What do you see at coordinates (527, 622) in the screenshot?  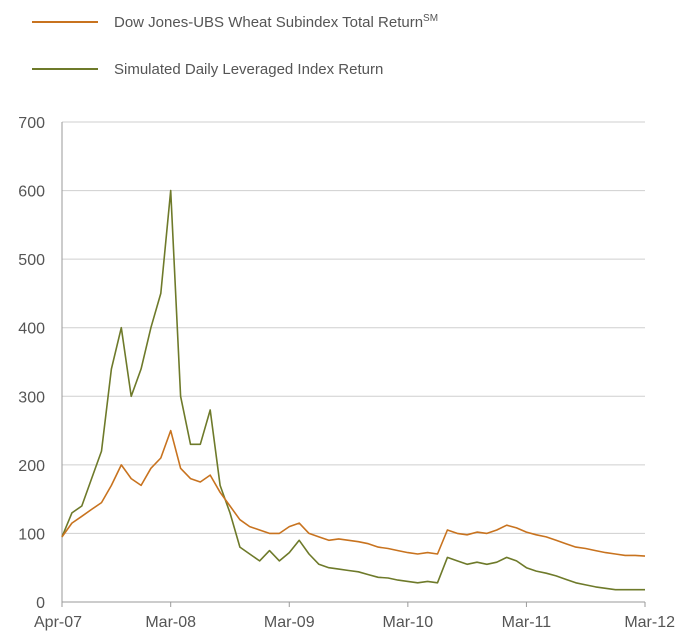 I see `x-tick-label: Mar-11` at bounding box center [527, 622].